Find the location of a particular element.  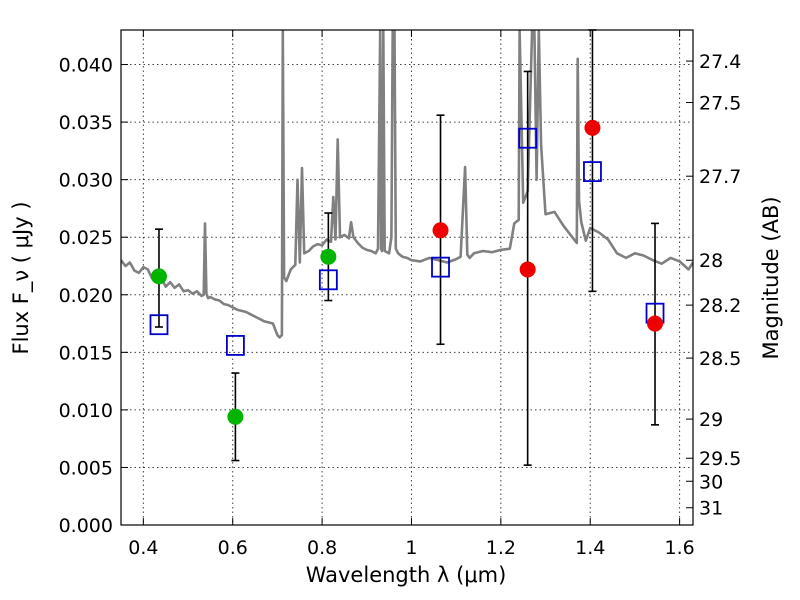

x-tick-label: 1.6 is located at coordinates (679, 548).